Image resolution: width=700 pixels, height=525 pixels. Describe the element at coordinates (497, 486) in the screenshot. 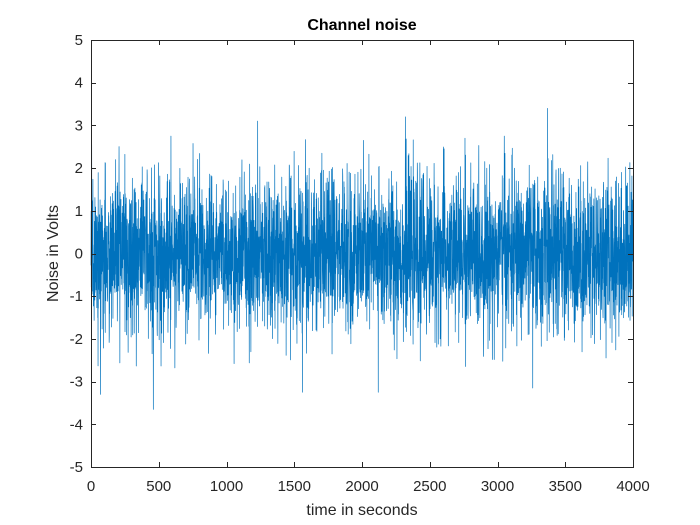

I see `x-tick-label: 3000` at that location.